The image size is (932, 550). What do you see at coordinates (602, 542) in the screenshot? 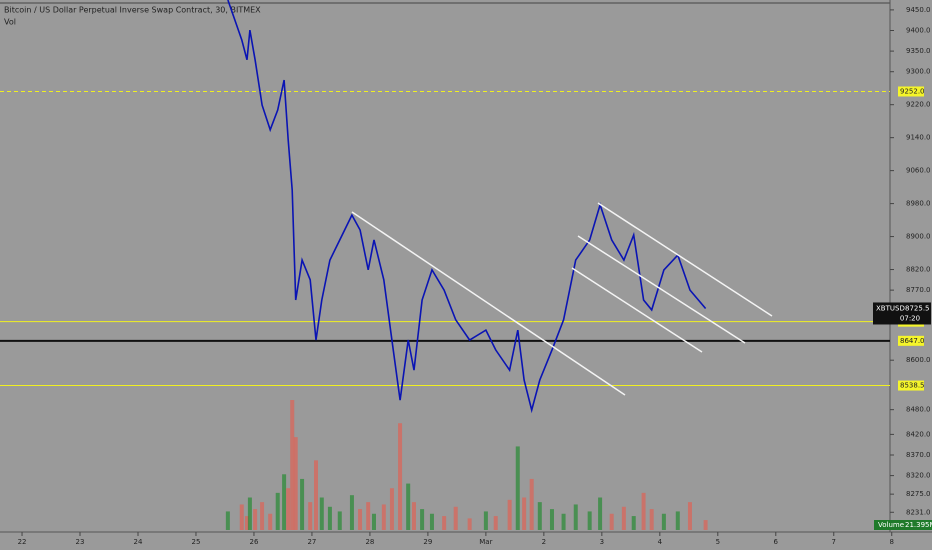
I see `x-tick-label: 3` at bounding box center [602, 542].